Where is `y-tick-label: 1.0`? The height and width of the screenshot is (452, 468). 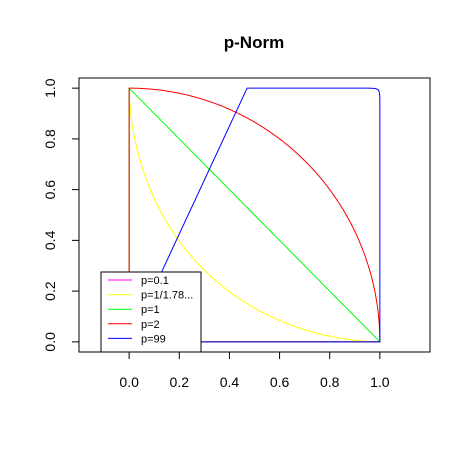 y-tick-label: 1.0 is located at coordinates (50, 88).